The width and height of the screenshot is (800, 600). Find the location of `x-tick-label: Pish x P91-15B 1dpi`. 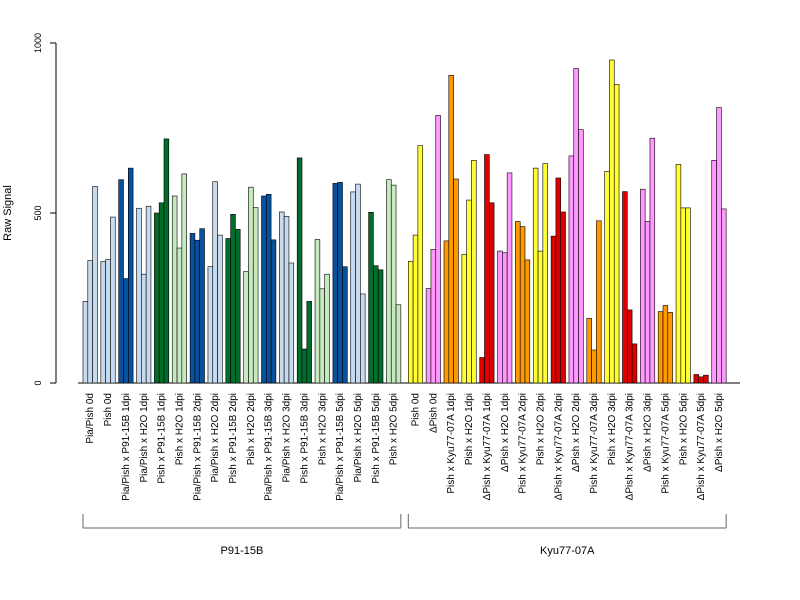

x-tick-label: Pish x P91-15B 1dpi is located at coordinates (162, 438).